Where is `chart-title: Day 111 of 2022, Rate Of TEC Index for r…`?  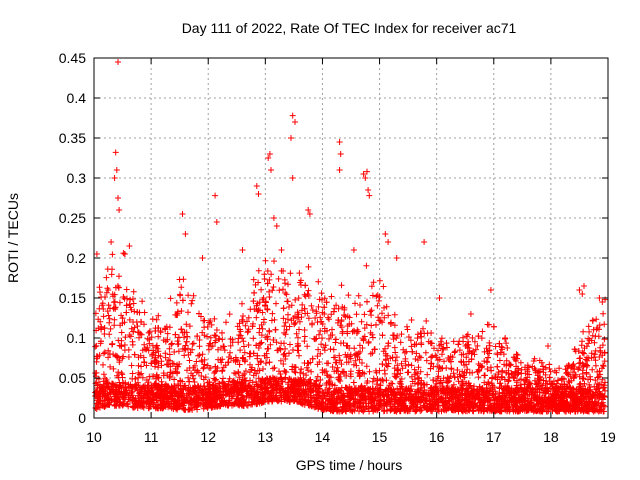
chart-title: Day 111 of 2022, Rate Of TEC Index for r… is located at coordinates (349, 28).